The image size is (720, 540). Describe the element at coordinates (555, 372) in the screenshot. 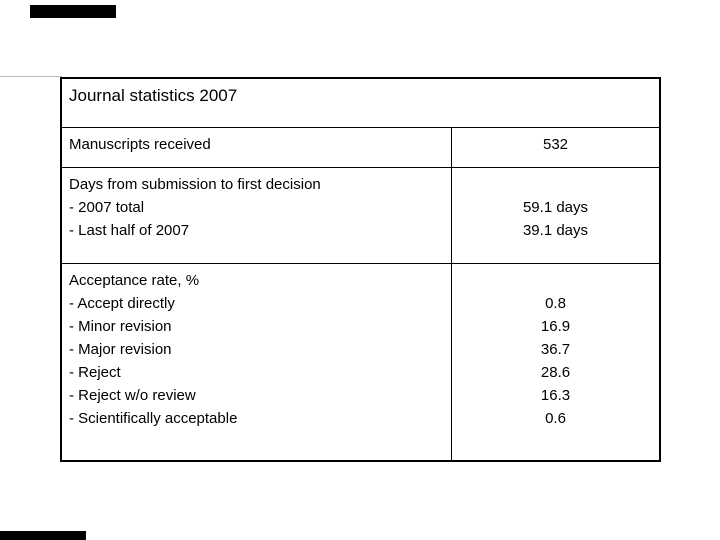

I see `stat-value: 28.6` at that location.